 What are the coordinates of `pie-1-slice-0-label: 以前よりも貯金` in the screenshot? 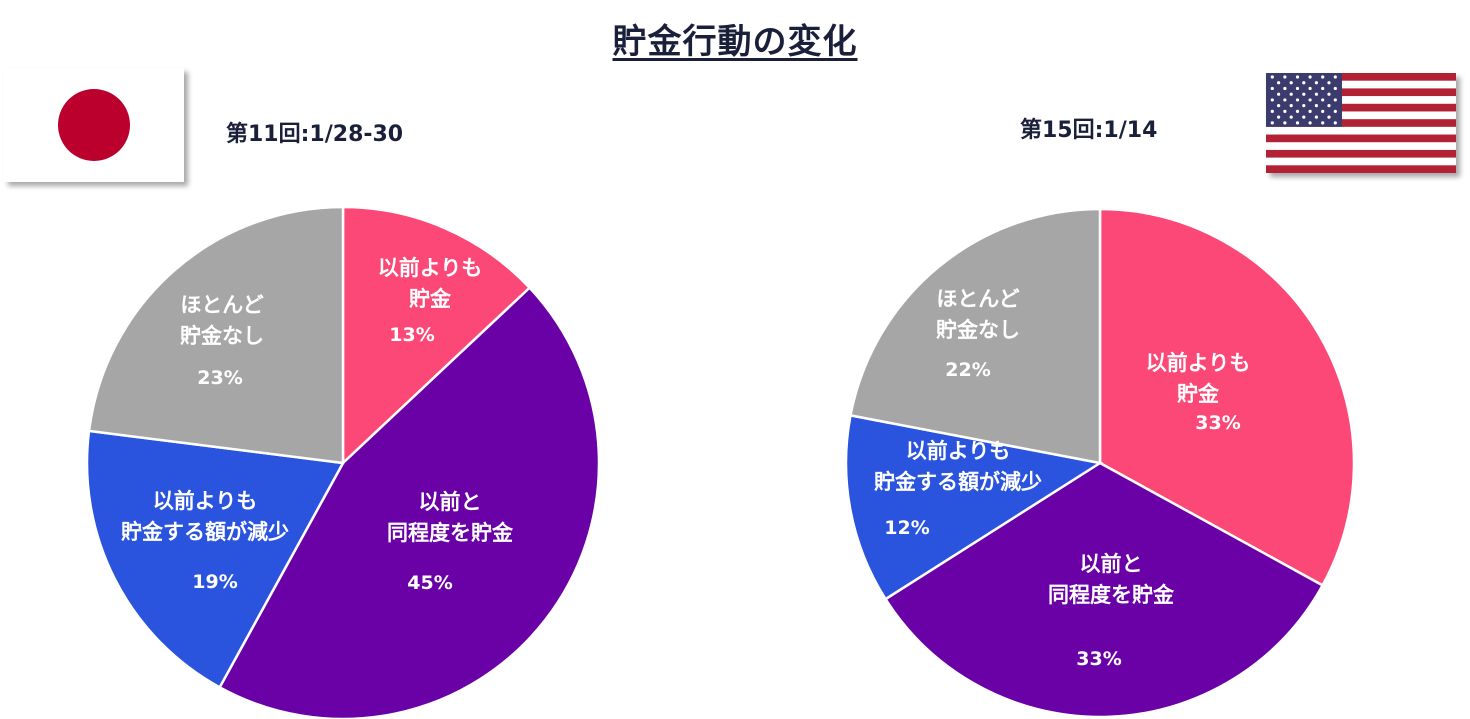 It's located at (1198, 378).